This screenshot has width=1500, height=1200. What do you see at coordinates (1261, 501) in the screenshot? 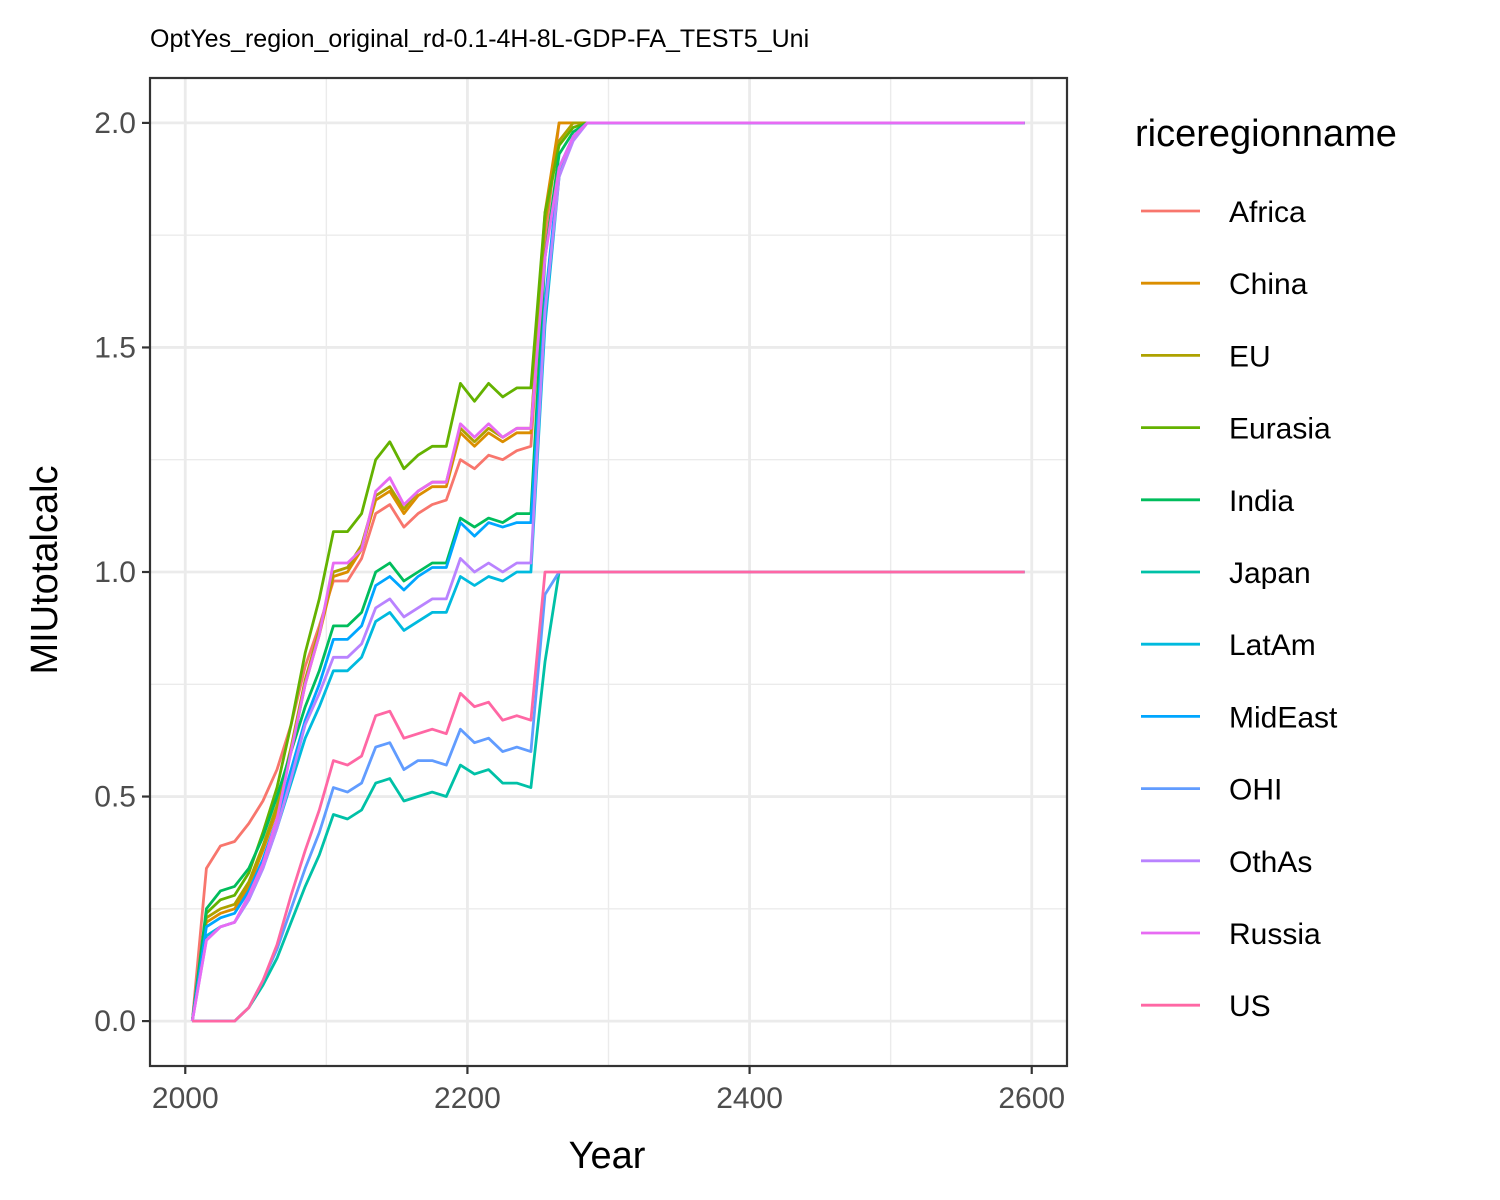
I see `legend-label-india: India` at bounding box center [1261, 501].